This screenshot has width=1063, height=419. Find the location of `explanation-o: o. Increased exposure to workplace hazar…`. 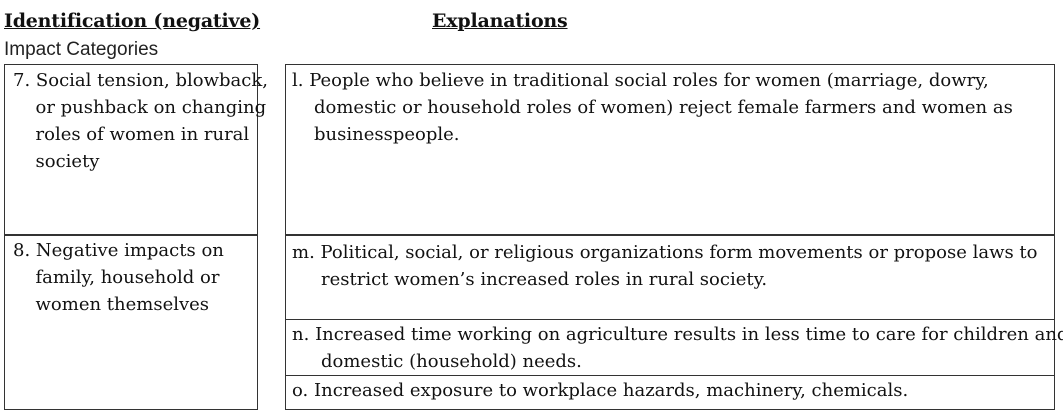

explanation-o: o. Increased exposure to workplace hazar… is located at coordinates (677, 390).